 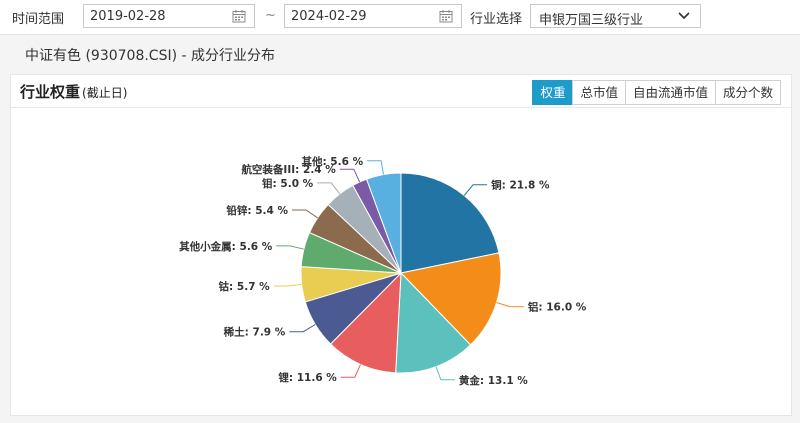 What do you see at coordinates (520, 185) in the screenshot?
I see `slice-data-label: 铜: 21.8 %` at bounding box center [520, 185].